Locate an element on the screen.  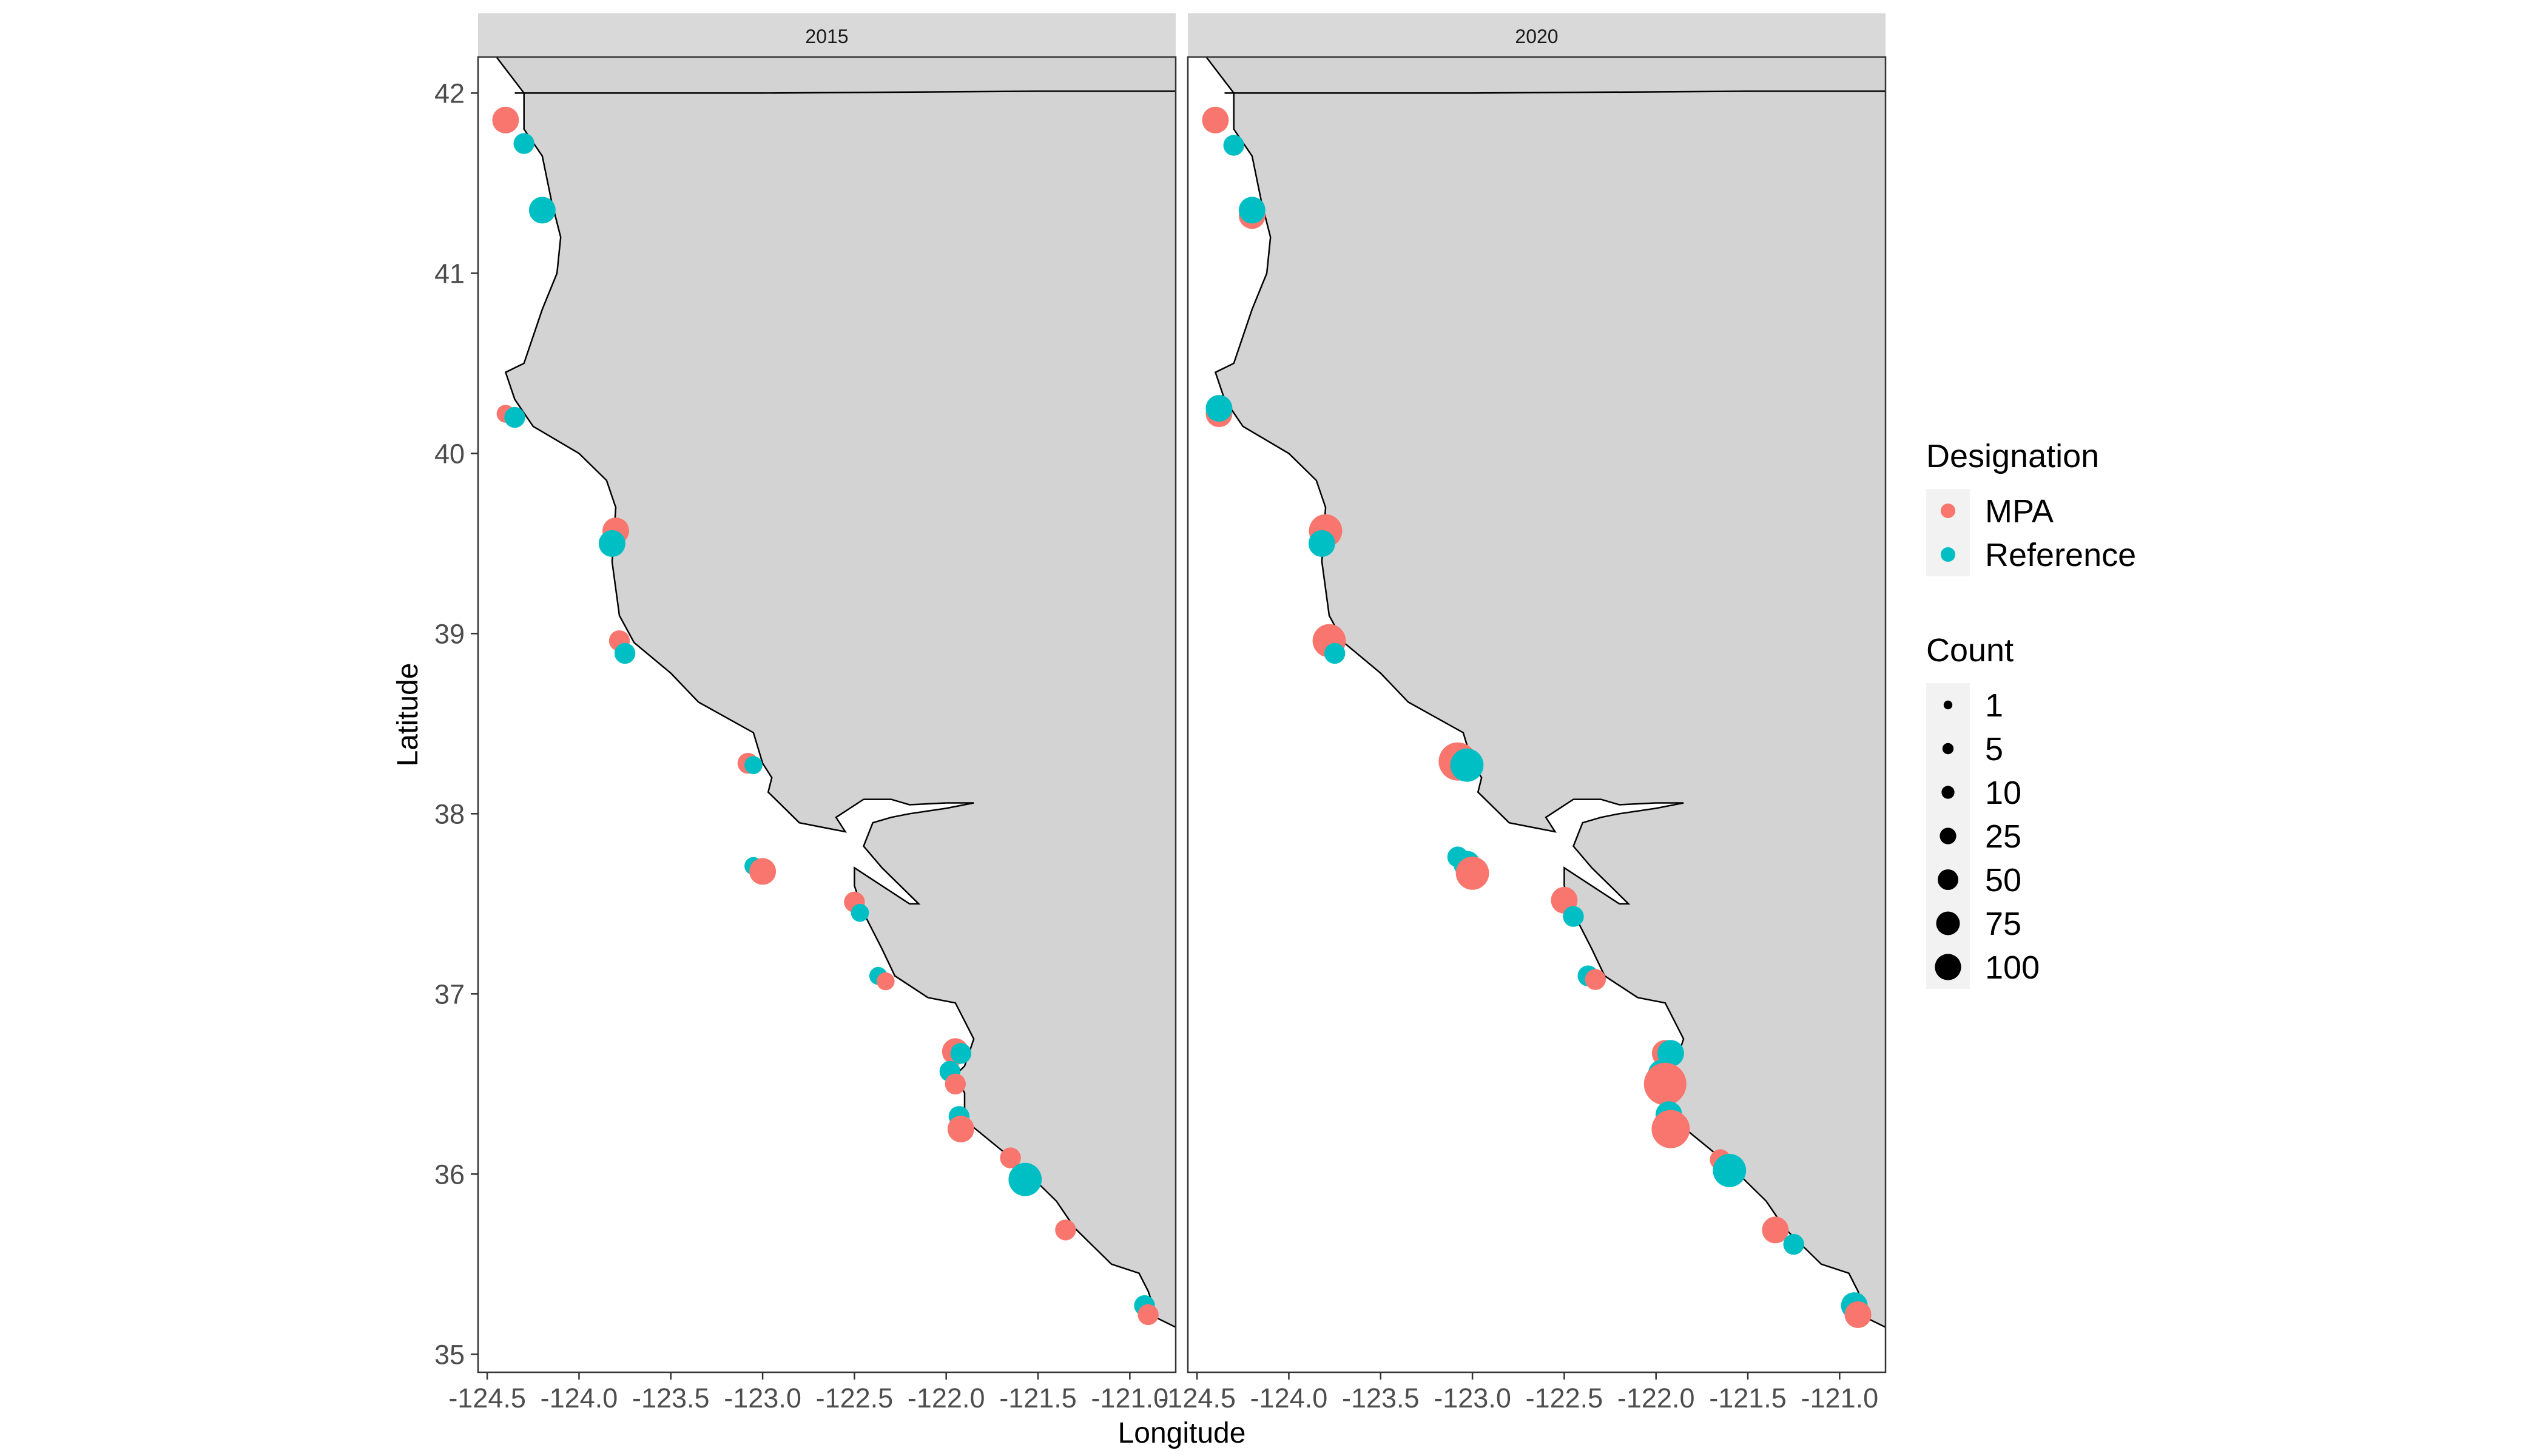
y-tick-label: 41 is located at coordinates (449, 273).